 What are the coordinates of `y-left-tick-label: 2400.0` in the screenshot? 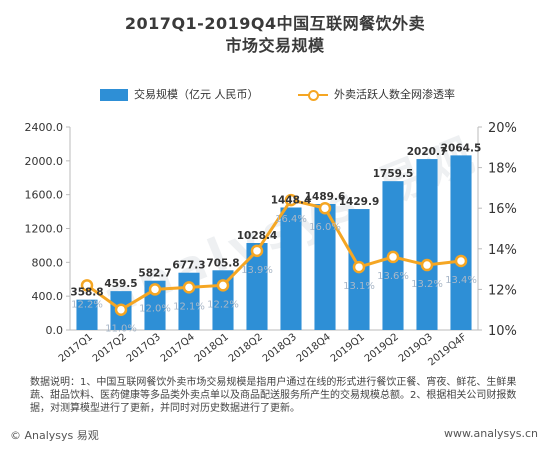 It's located at (44, 127).